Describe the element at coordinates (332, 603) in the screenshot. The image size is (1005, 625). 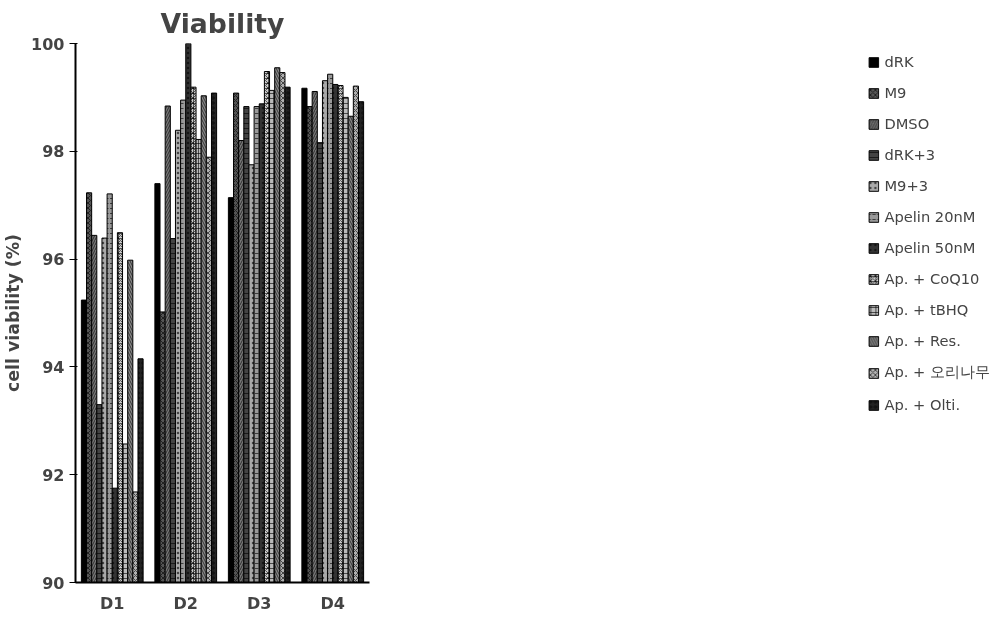
I see `x-tick-label: D4` at that location.